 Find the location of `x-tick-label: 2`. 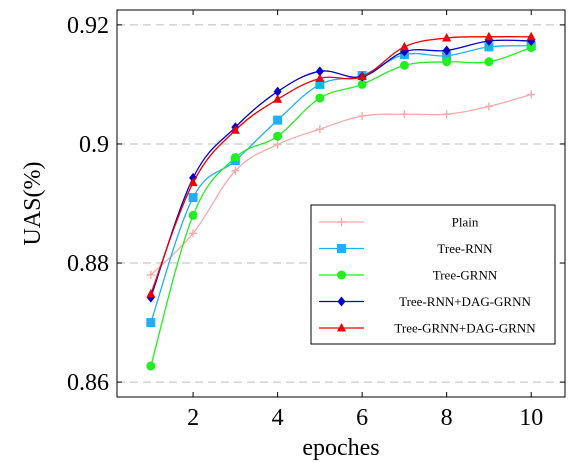

x-tick-label: 2 is located at coordinates (193, 418).